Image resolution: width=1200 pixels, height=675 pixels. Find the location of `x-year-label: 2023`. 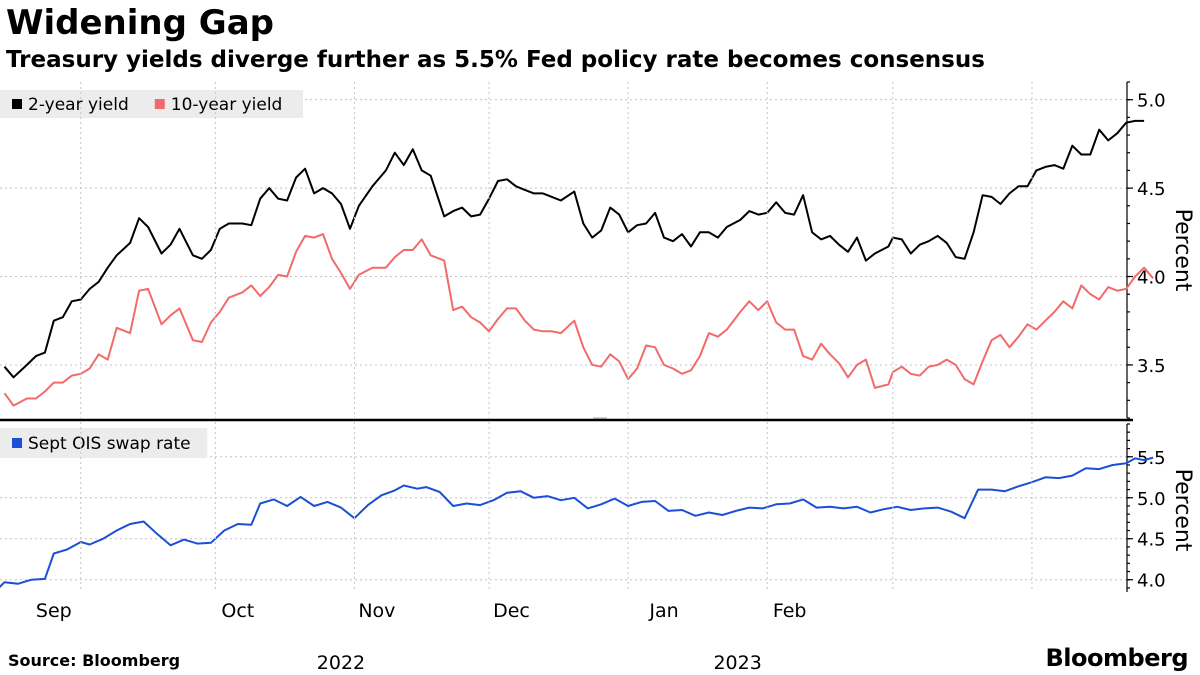

x-year-label: 2023 is located at coordinates (737, 663).